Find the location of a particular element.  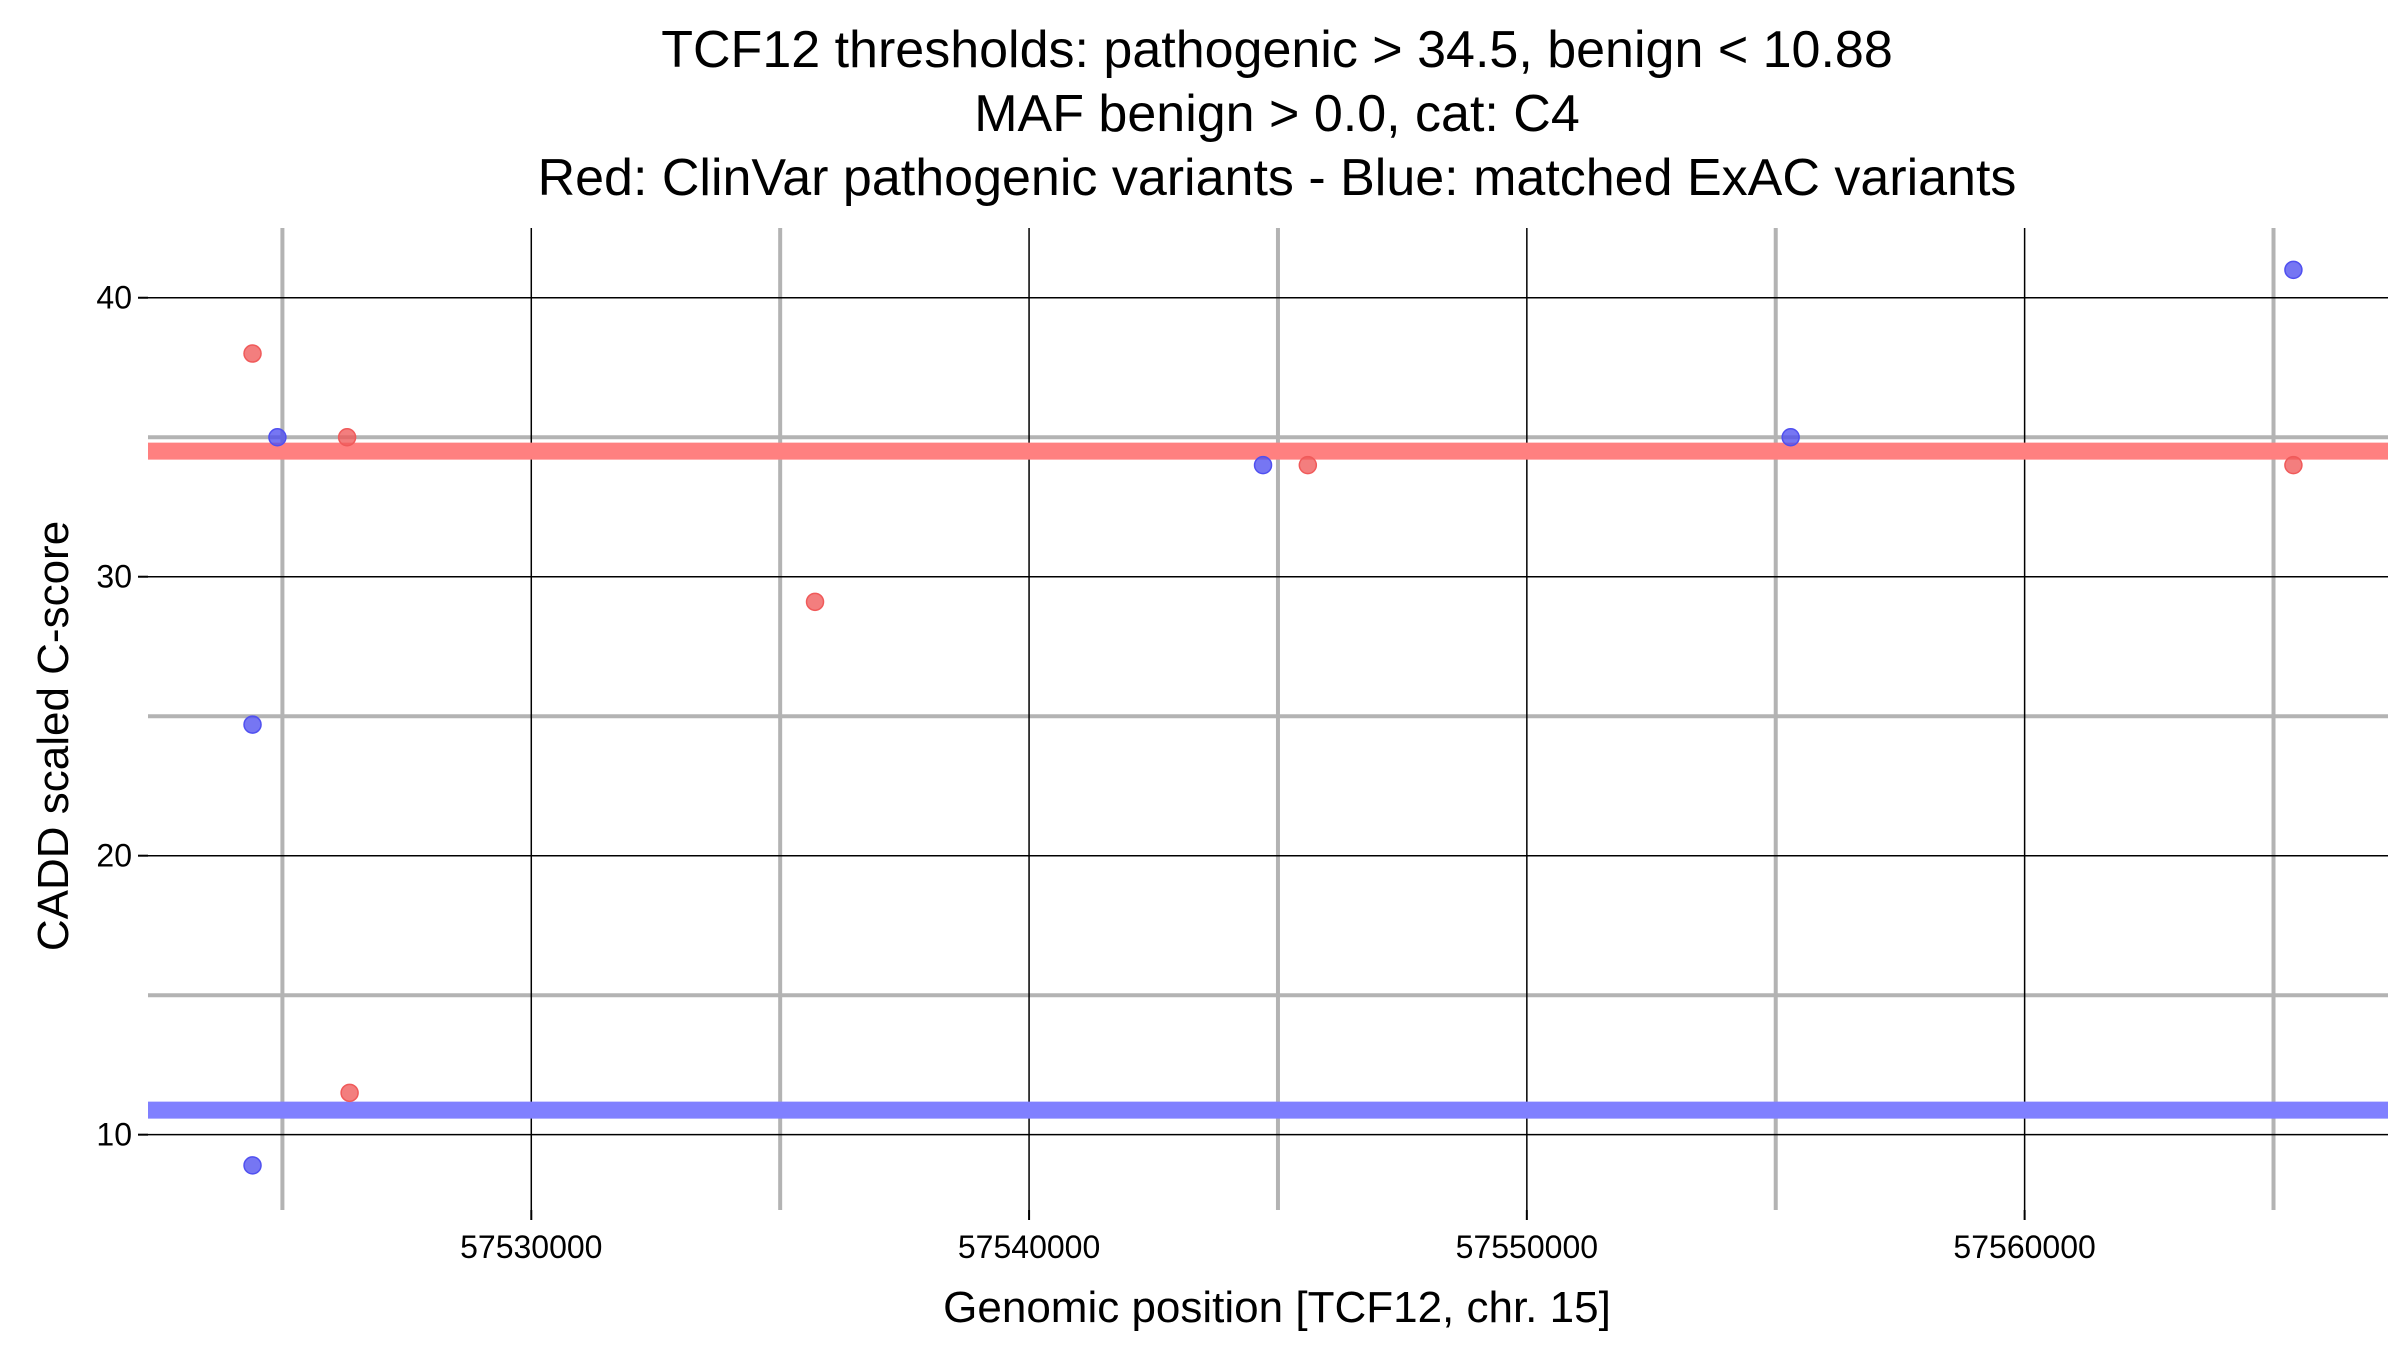

x-tick-label: 57540000 is located at coordinates (1029, 1247).